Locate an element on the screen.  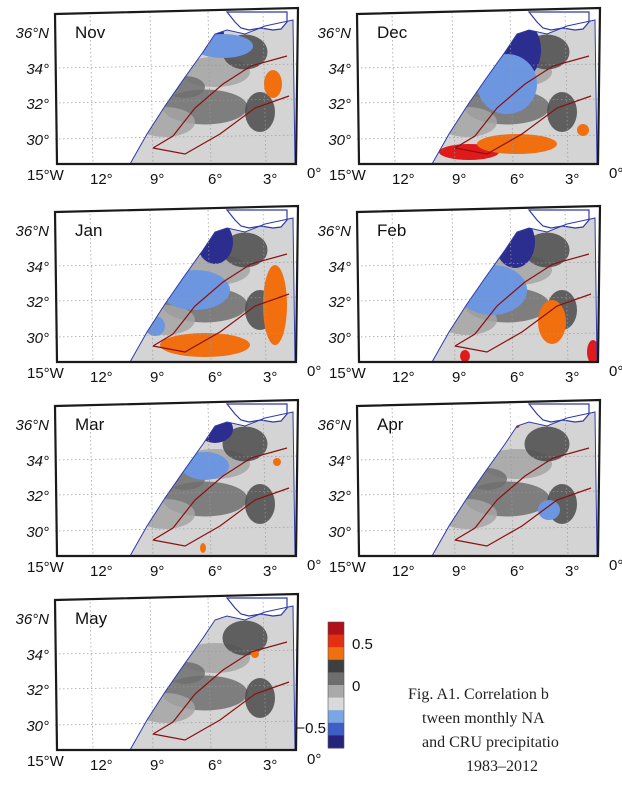
strait-notch is located at coordinates (256, 413).